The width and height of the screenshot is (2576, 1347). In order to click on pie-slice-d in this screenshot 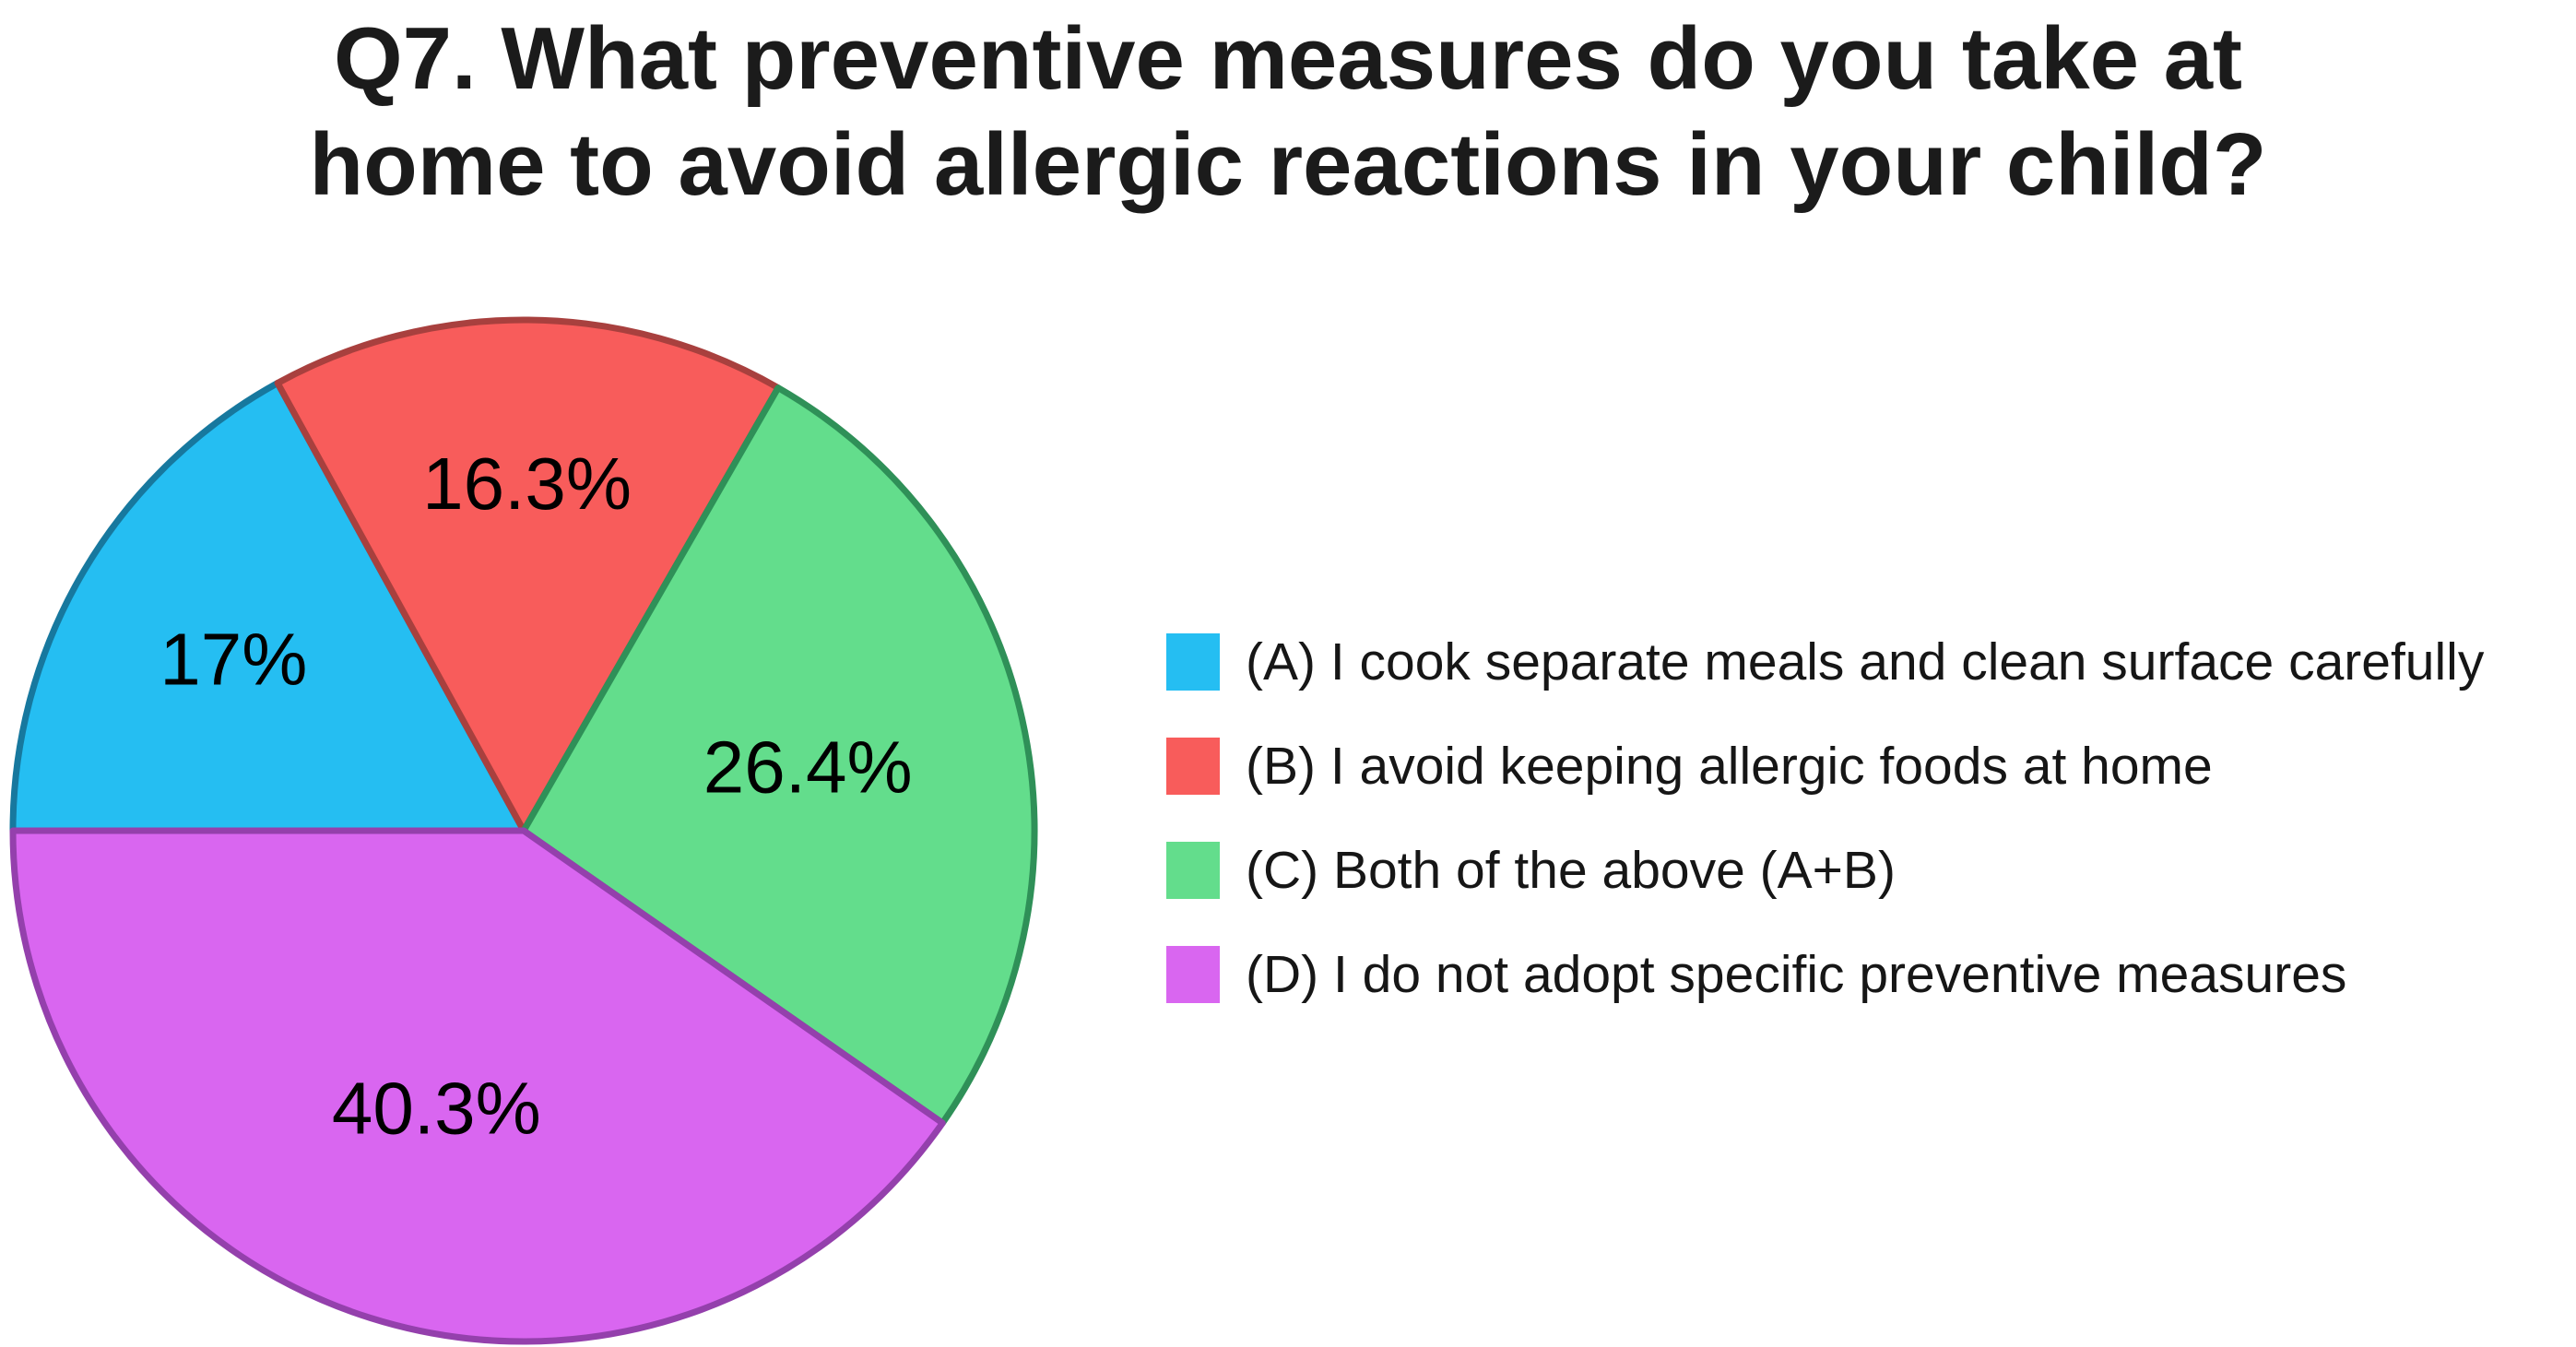, I will do `click(477, 1086)`.